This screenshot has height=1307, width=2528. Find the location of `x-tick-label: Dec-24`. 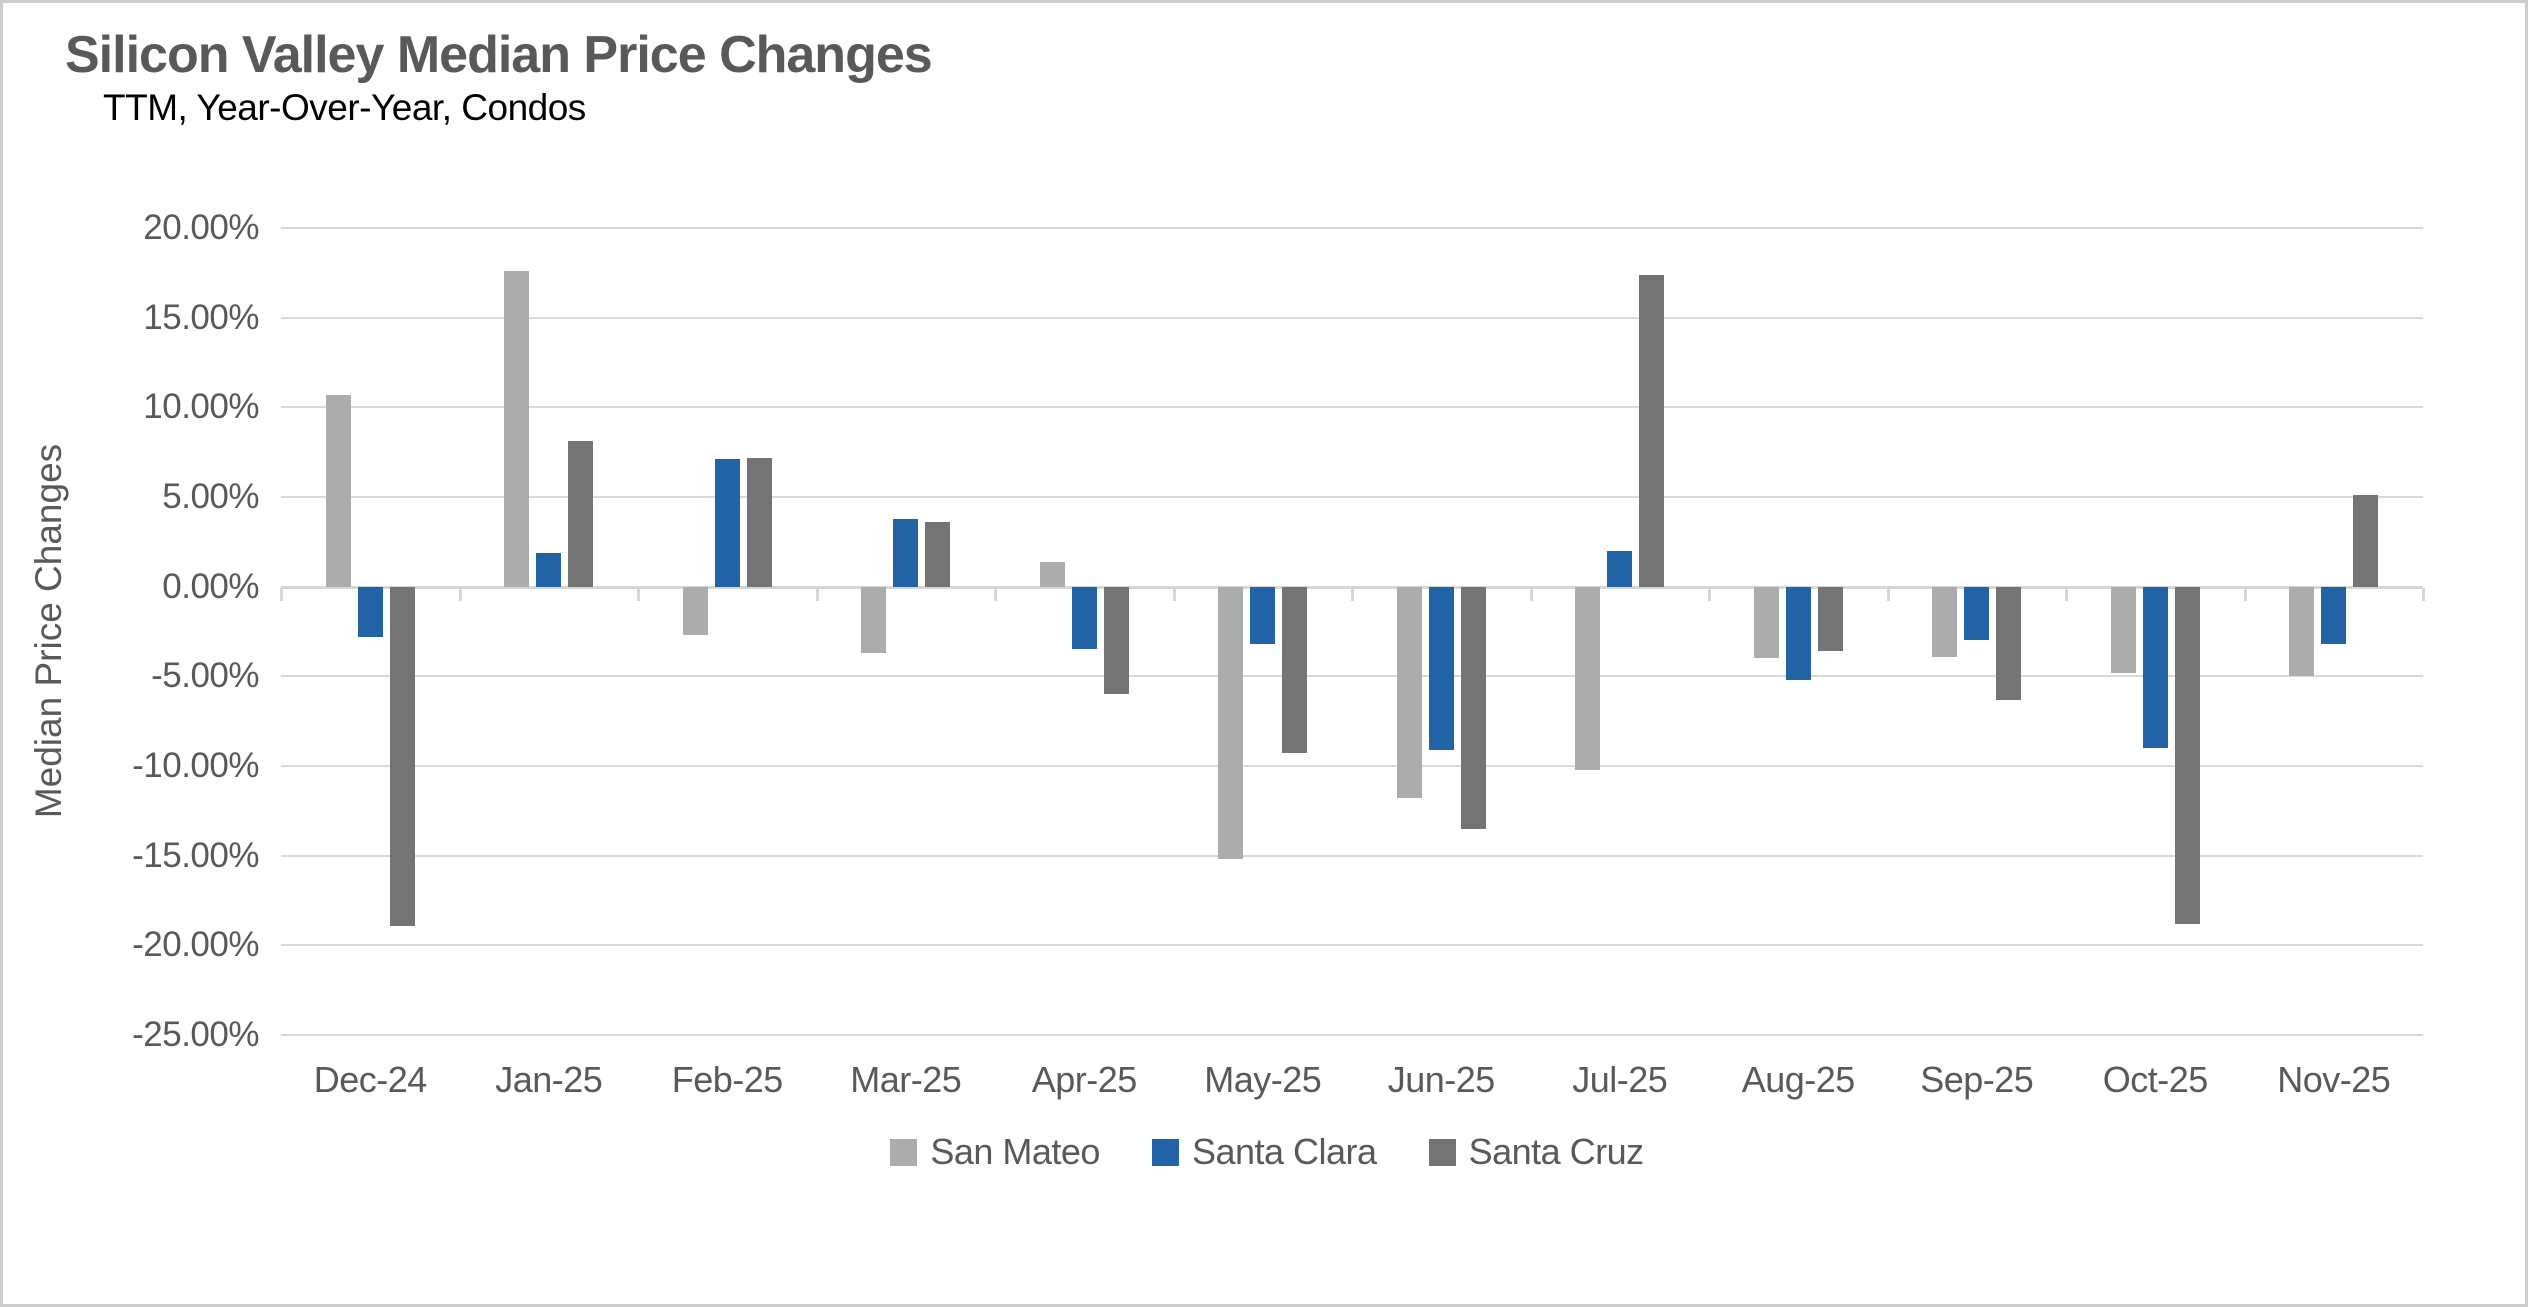

x-tick-label: Dec-24 is located at coordinates (370, 1079).